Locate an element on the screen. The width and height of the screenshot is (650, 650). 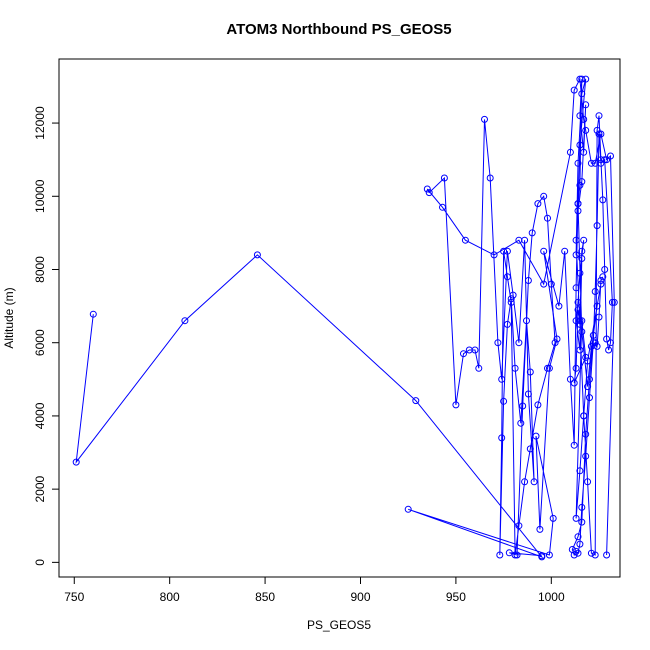
y-axis: 0 2000 4000 6000 8000 10000 12000 is located at coordinates (46, 336).